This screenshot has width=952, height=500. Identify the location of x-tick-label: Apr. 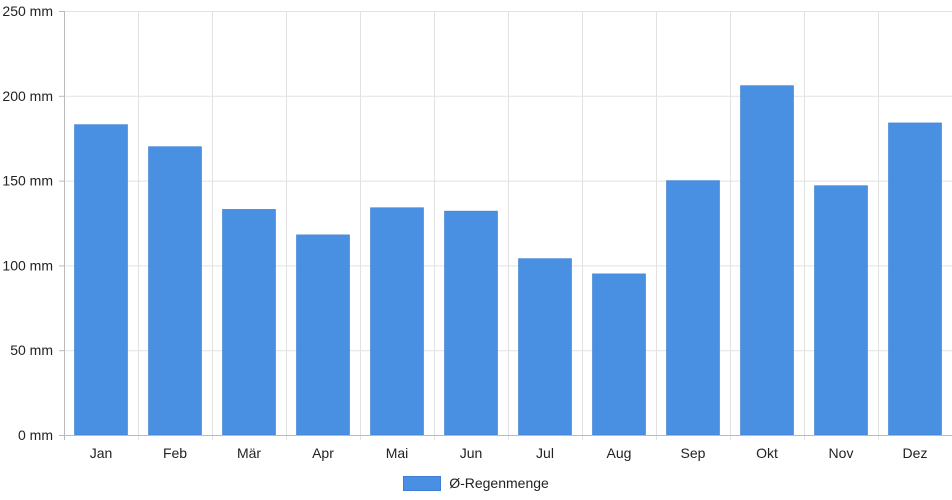
(323, 453).